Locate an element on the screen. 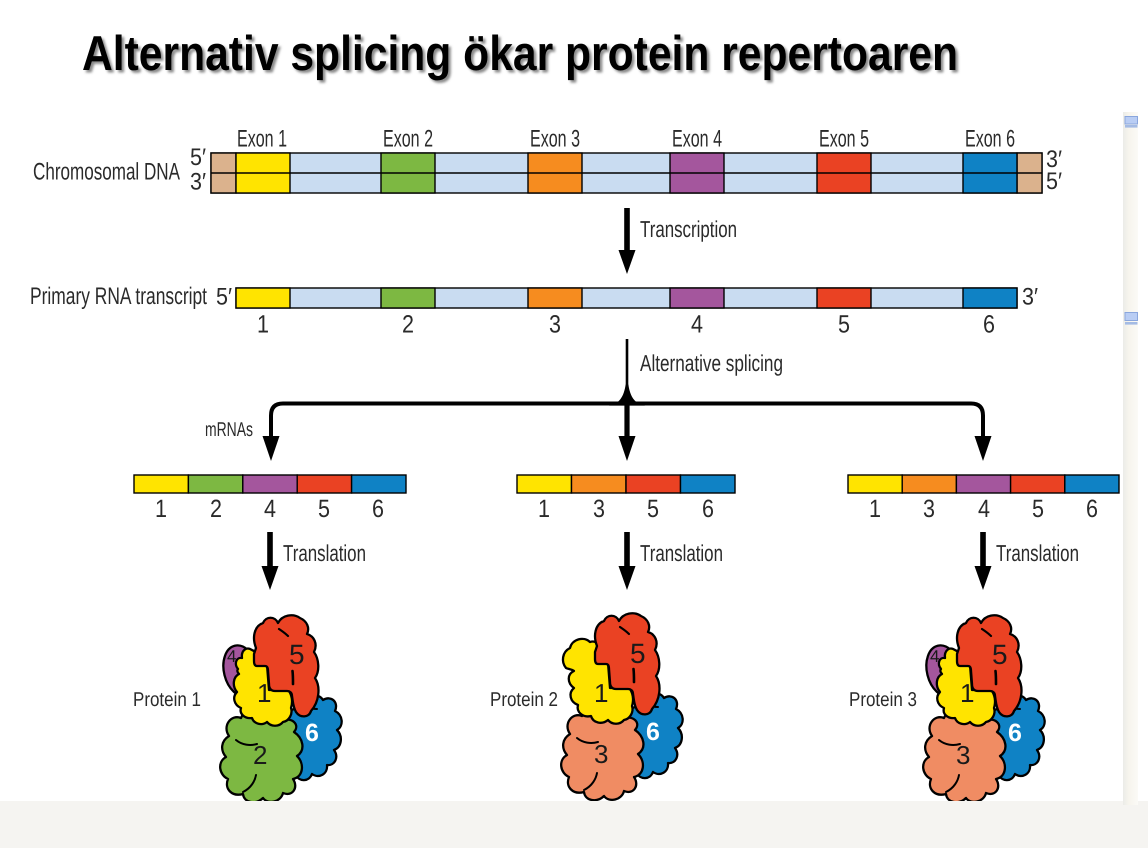 The image size is (1148, 848). svg-text: Exon 6 is located at coordinates (990, 139).